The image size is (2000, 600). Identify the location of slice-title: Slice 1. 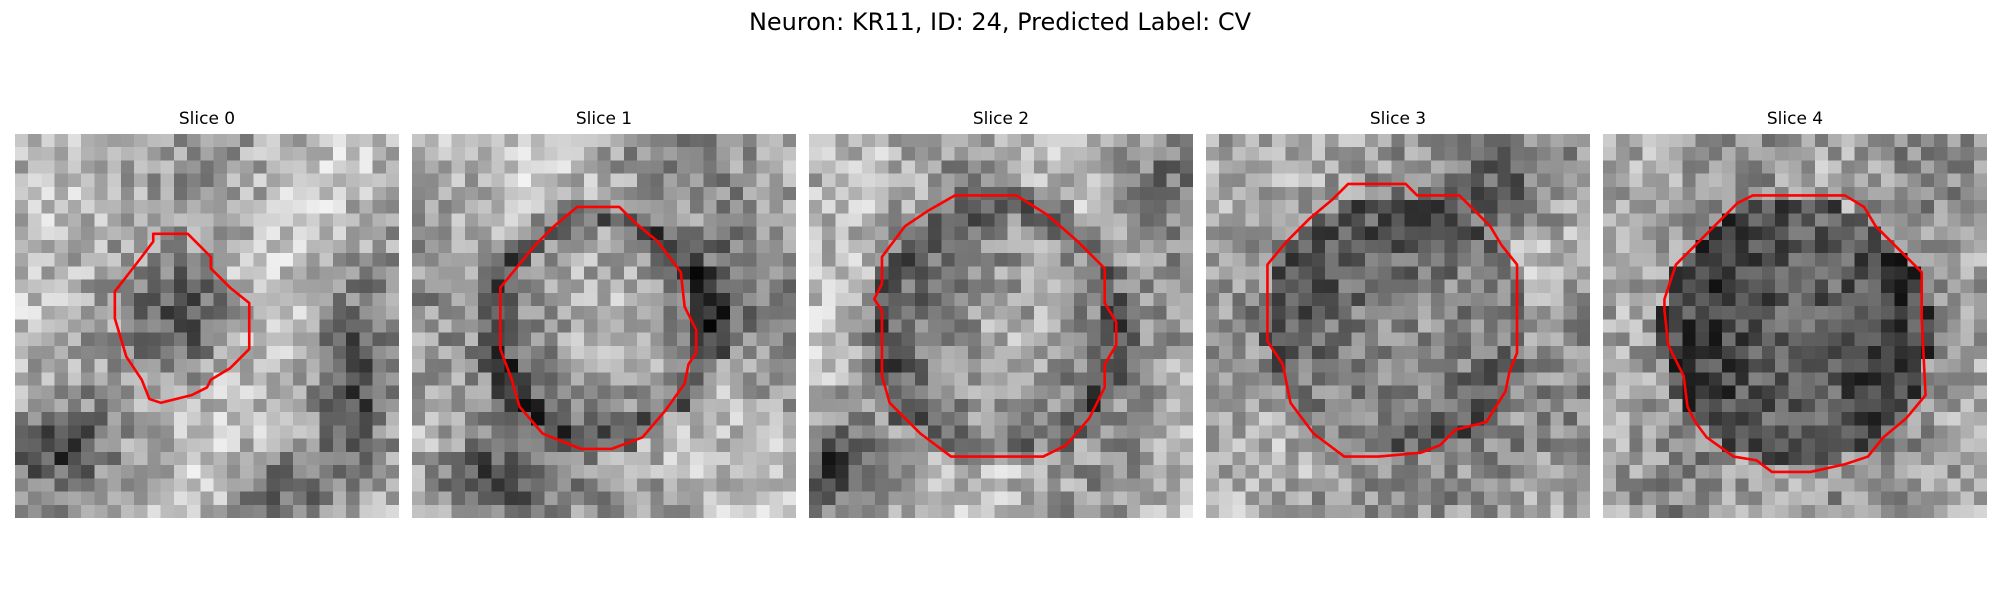
(604, 121).